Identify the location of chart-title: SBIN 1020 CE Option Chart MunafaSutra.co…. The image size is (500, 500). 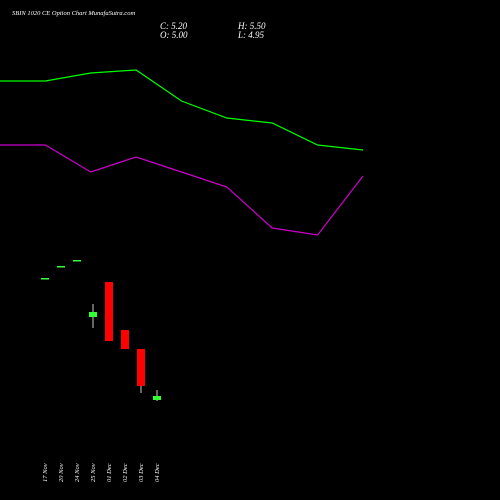
(73, 13).